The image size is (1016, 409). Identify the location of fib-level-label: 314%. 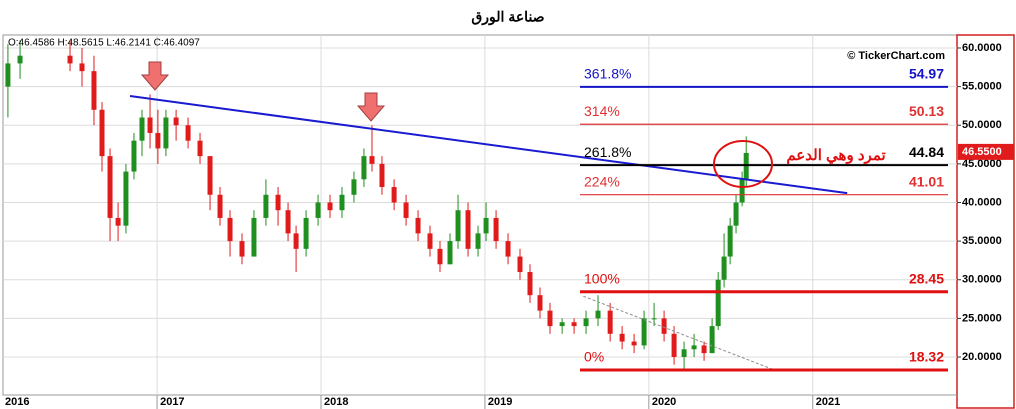
(602, 111).